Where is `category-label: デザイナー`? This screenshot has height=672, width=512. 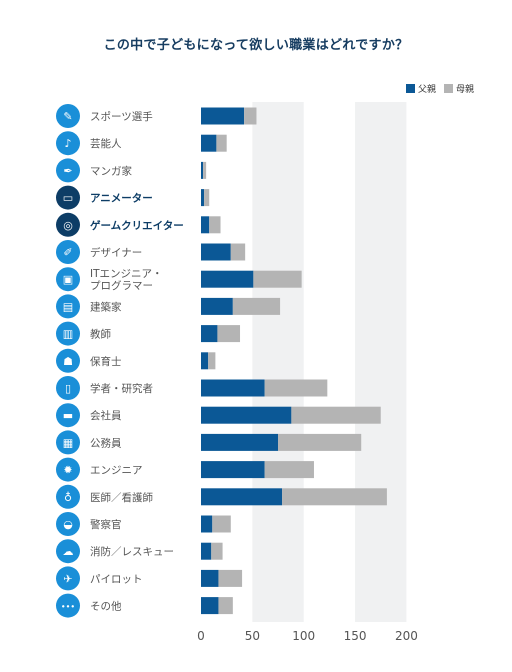
category-label: デザイナー is located at coordinates (116, 252).